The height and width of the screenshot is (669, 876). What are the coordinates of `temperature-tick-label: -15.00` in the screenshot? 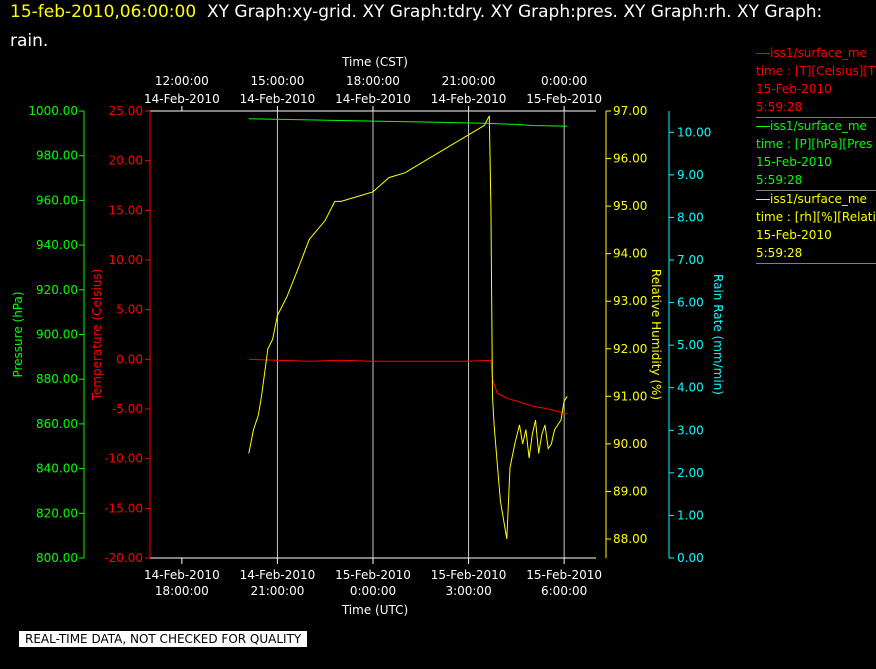 It's located at (123, 508).